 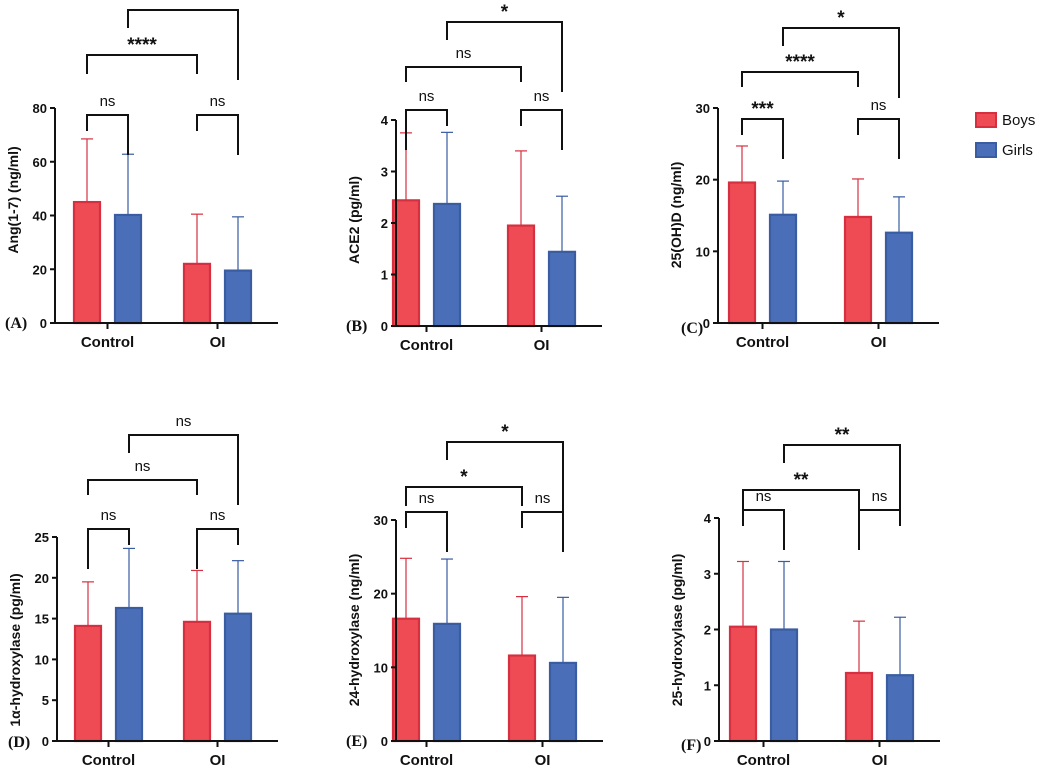 What do you see at coordinates (1018, 120) in the screenshot?
I see `legend-label: Boys` at bounding box center [1018, 120].